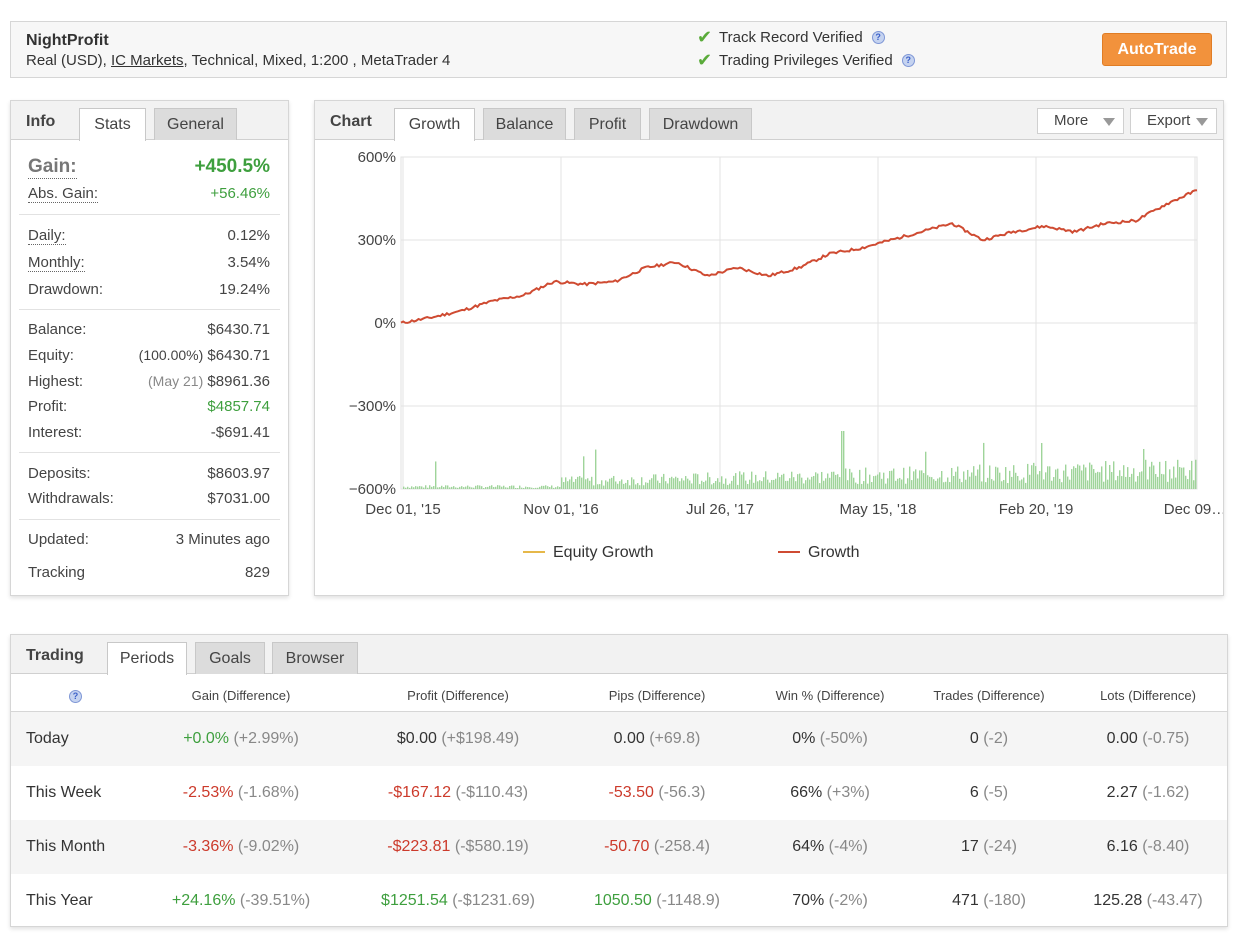  Describe the element at coordinates (64, 792) in the screenshot. I see `period-label: This Week` at that location.